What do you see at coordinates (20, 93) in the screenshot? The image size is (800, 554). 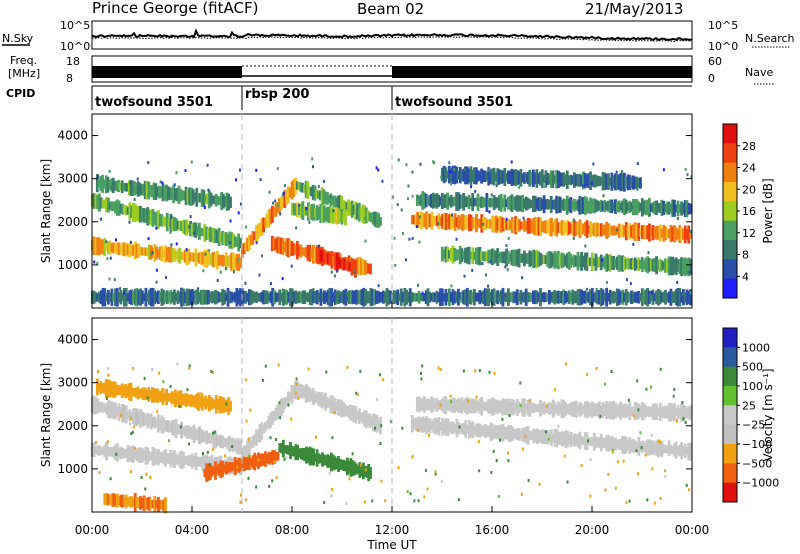 I see `cpid-label: CPID` at bounding box center [20, 93].